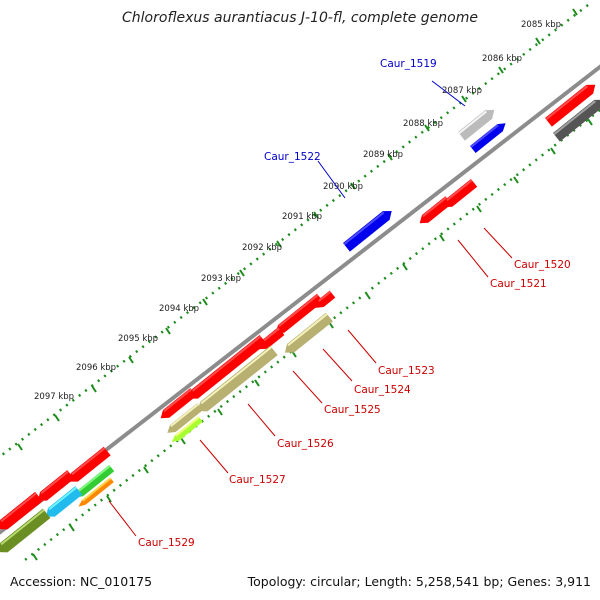 The image size is (600, 600). I want to click on gene-caur-1523b-feature, so click(325, 299).